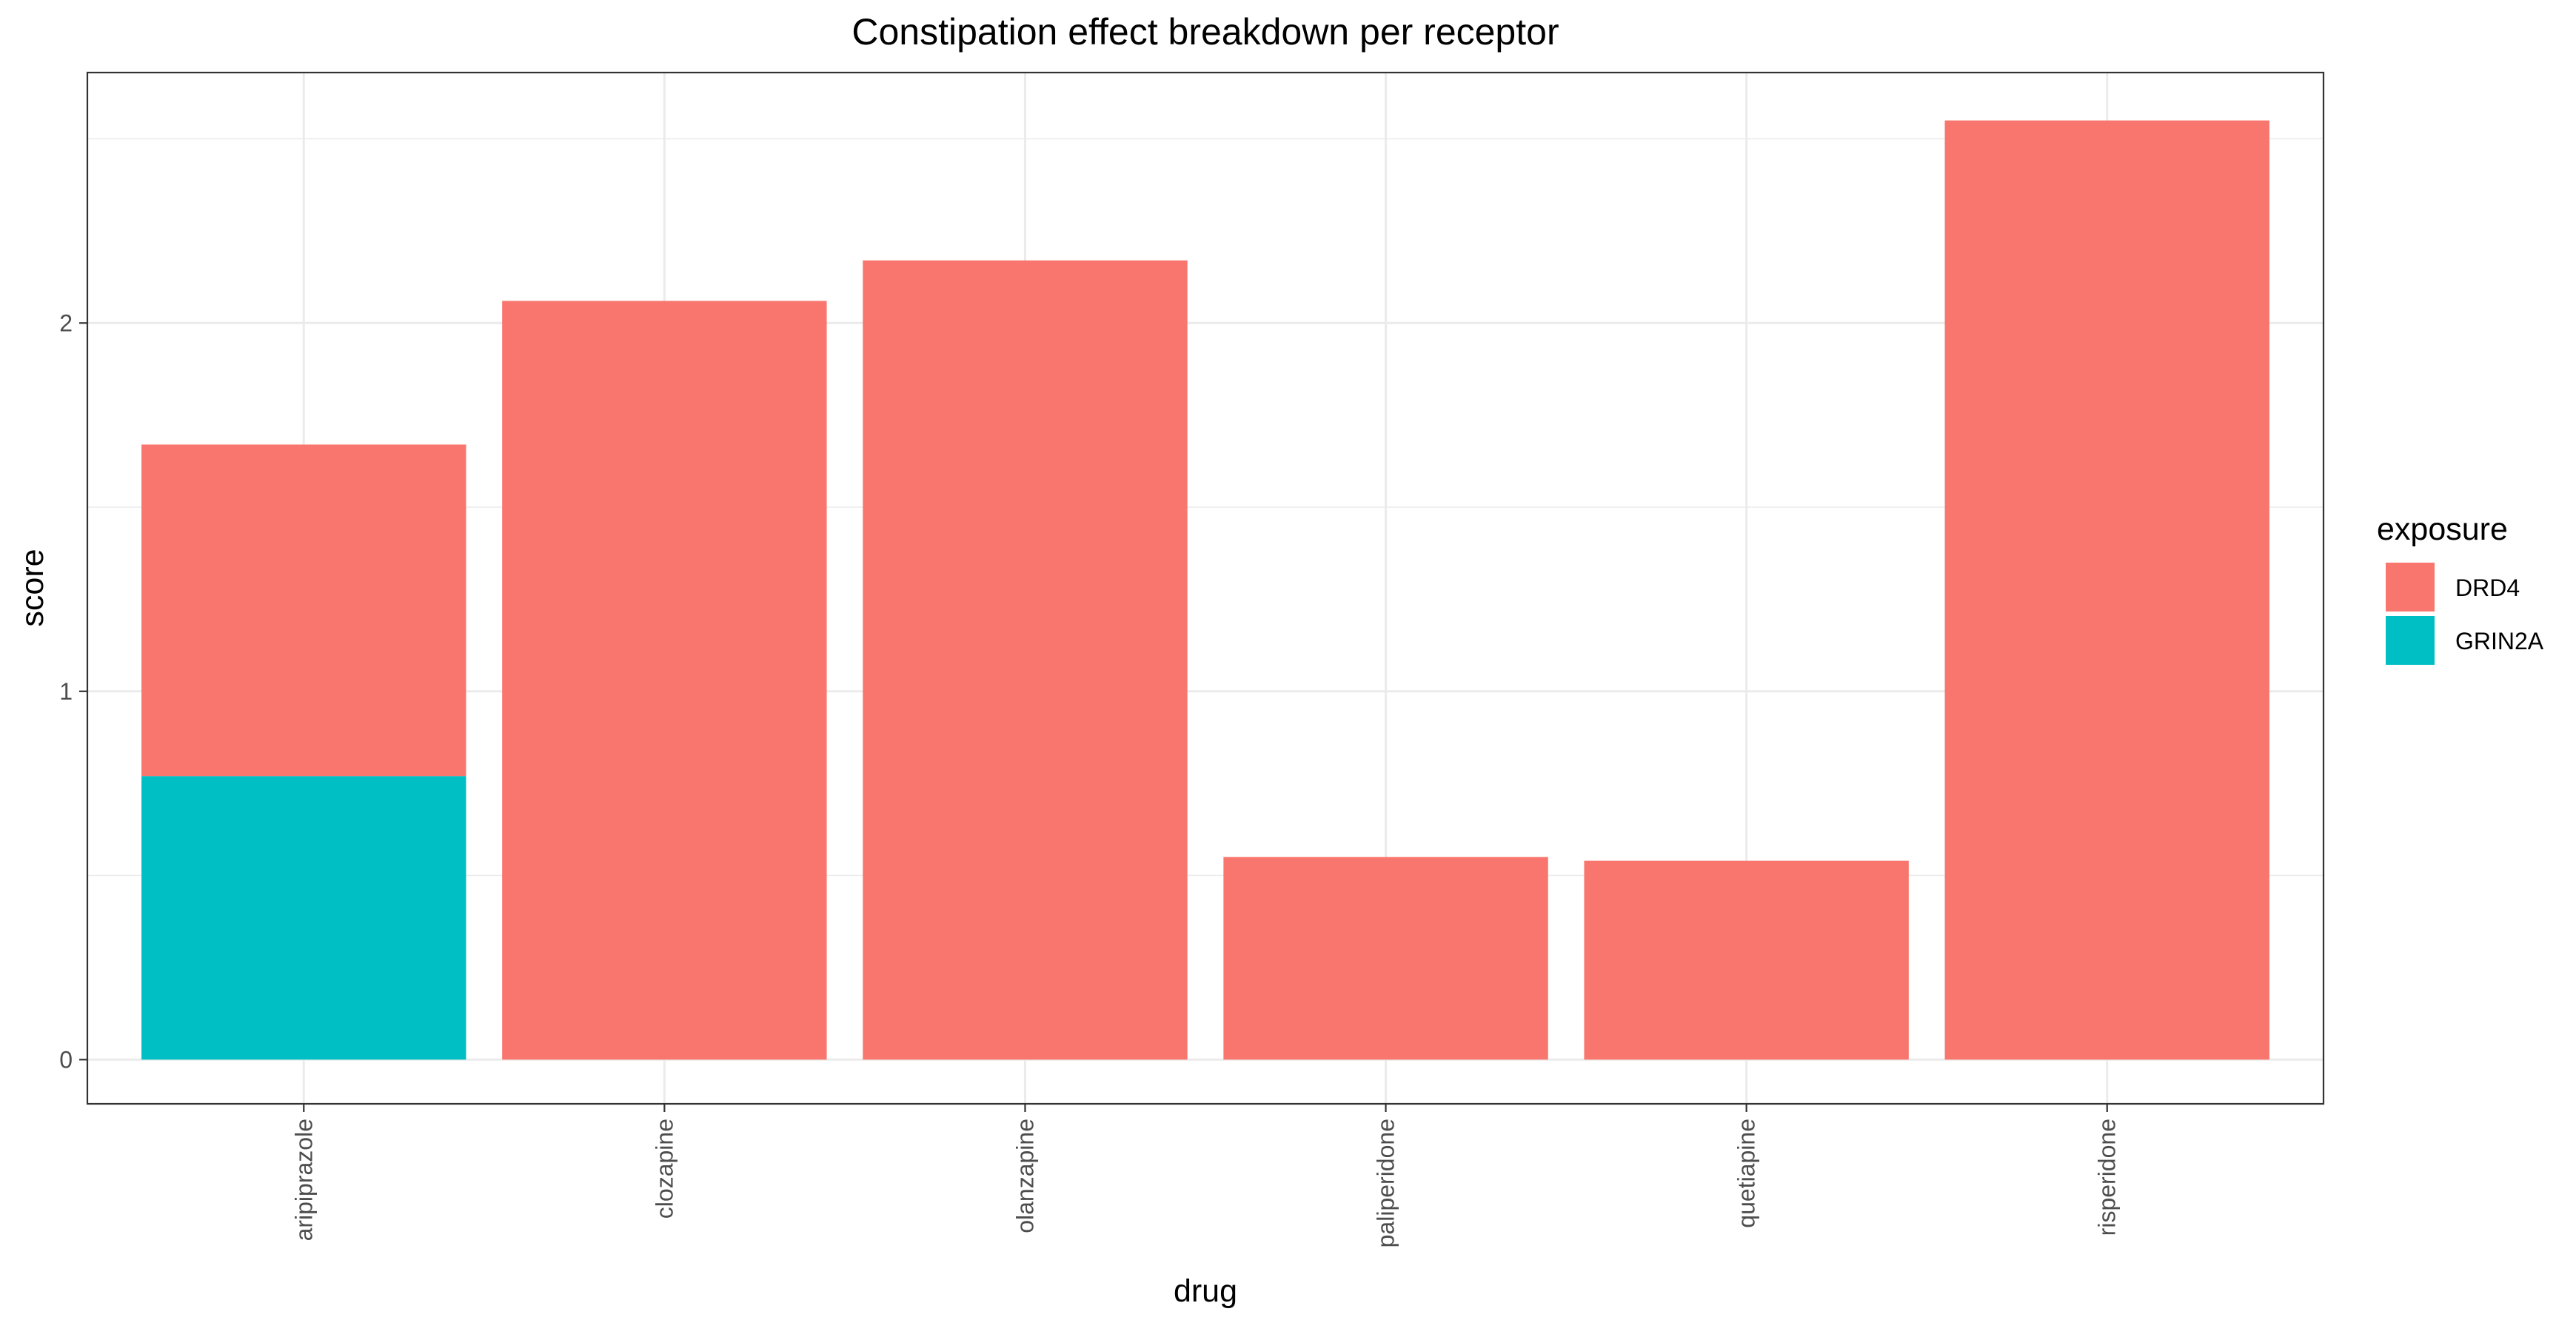 Image resolution: width=2576 pixels, height=1320 pixels. Describe the element at coordinates (2487, 587) in the screenshot. I see `legend-label-drd4: DRD4` at that location.